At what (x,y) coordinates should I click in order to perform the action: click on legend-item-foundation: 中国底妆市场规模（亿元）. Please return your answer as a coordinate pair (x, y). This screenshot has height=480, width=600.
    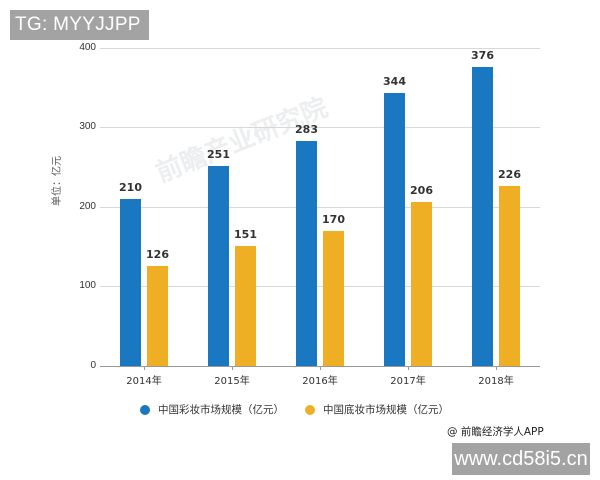
    Looking at the image, I should click on (377, 409).